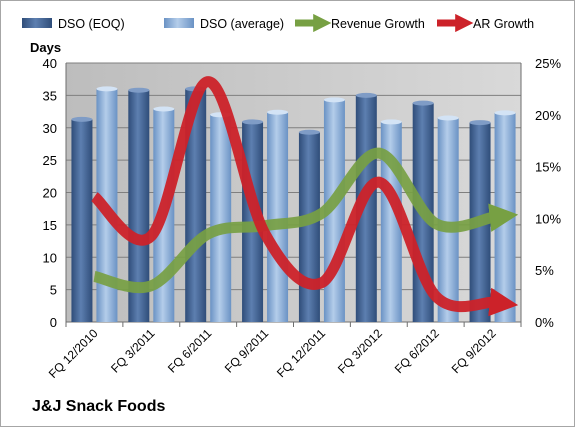 This screenshot has width=575, height=431. Describe the element at coordinates (50, 193) in the screenshot. I see `y-tick-label: 20` at that location.